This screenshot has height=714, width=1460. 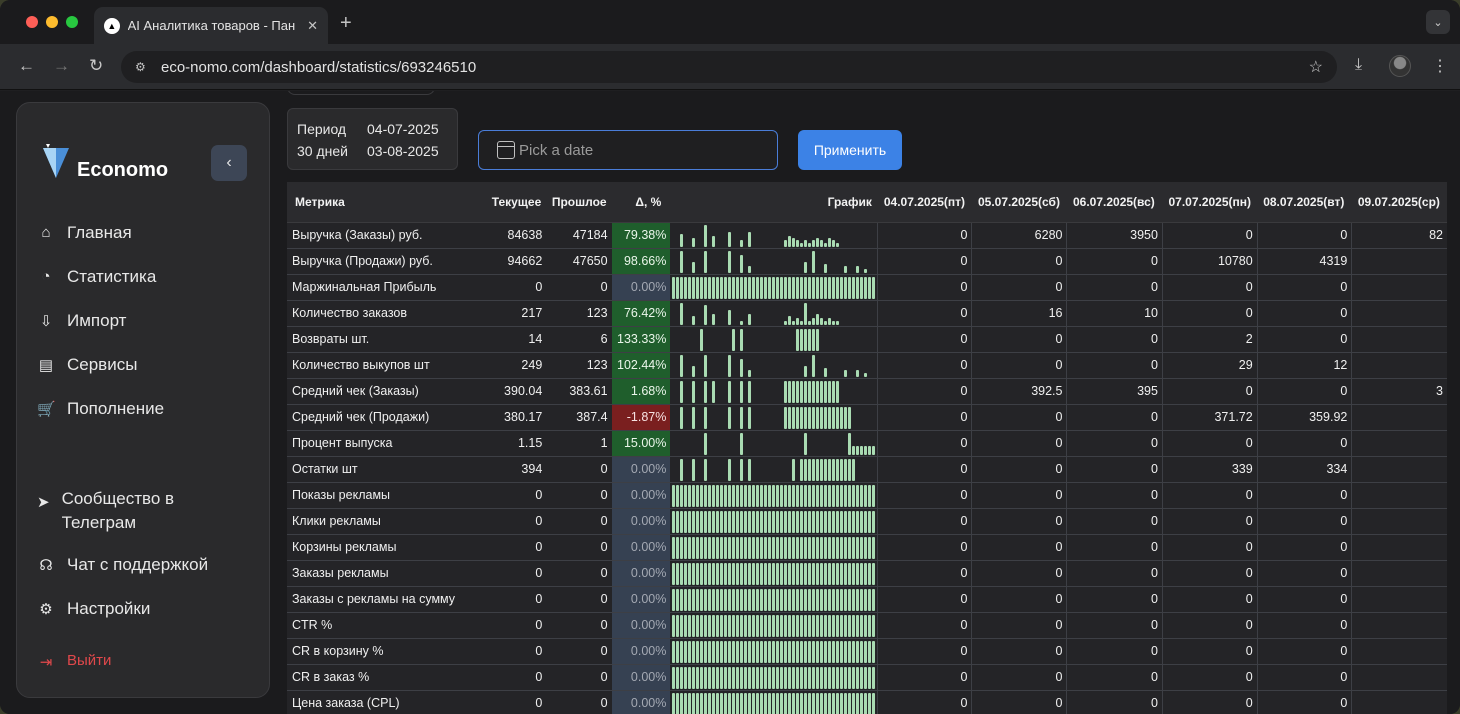 What do you see at coordinates (122, 565) in the screenshot?
I see `nav-support-chat: ☊ Чат с поддержкой` at bounding box center [122, 565].